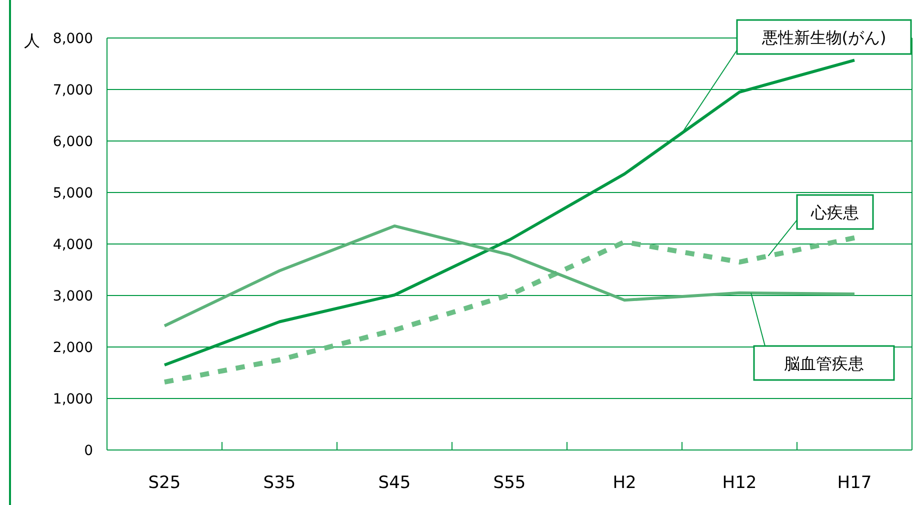 The height and width of the screenshot is (505, 924). I want to click on y-axis-title: 人, so click(32, 40).